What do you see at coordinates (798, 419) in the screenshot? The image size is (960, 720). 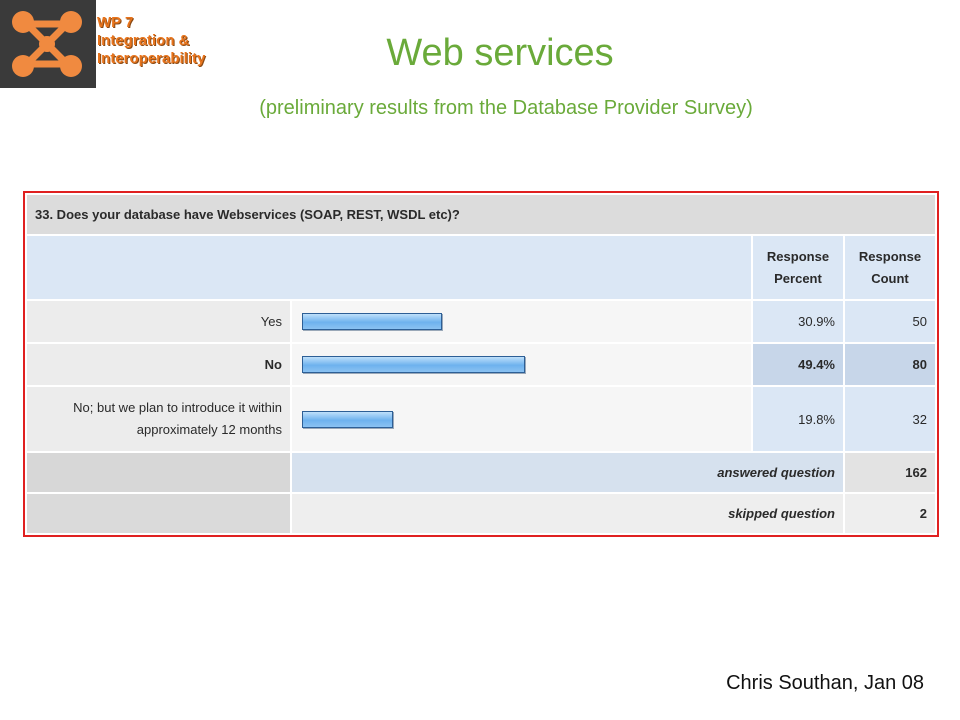 I see `response-percent: 19.8%` at bounding box center [798, 419].